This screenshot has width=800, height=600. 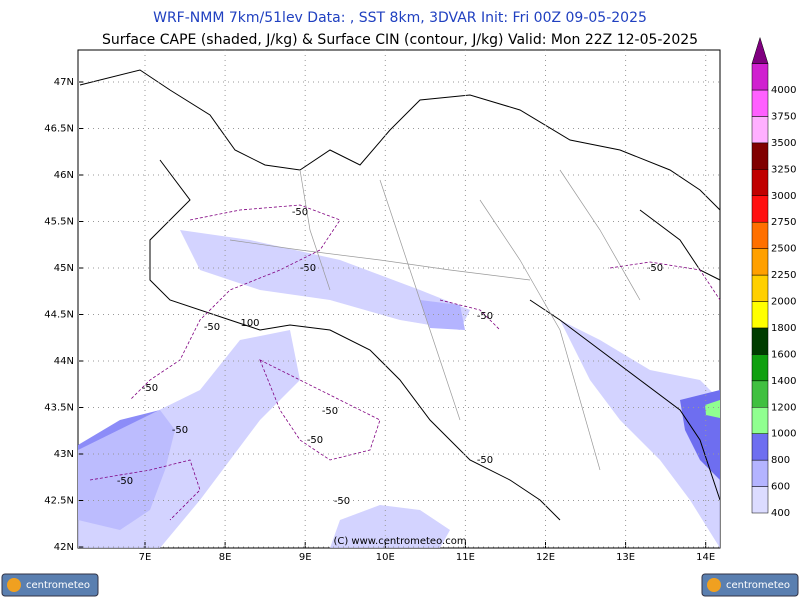 I want to click on colorbar-label: 3250, so click(x=783, y=169).